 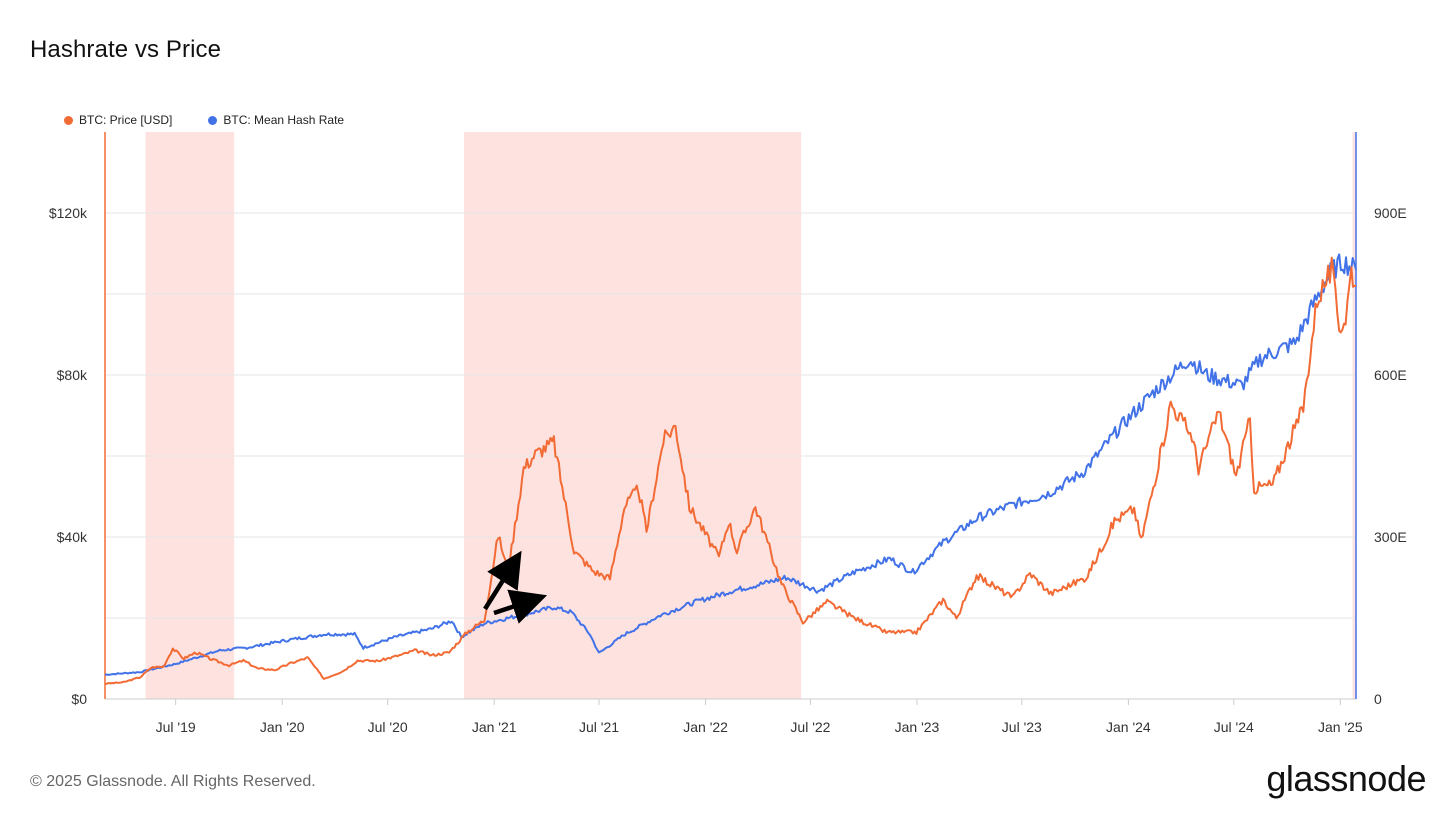 I want to click on x-tick-label: Jan '22, so click(x=705, y=727).